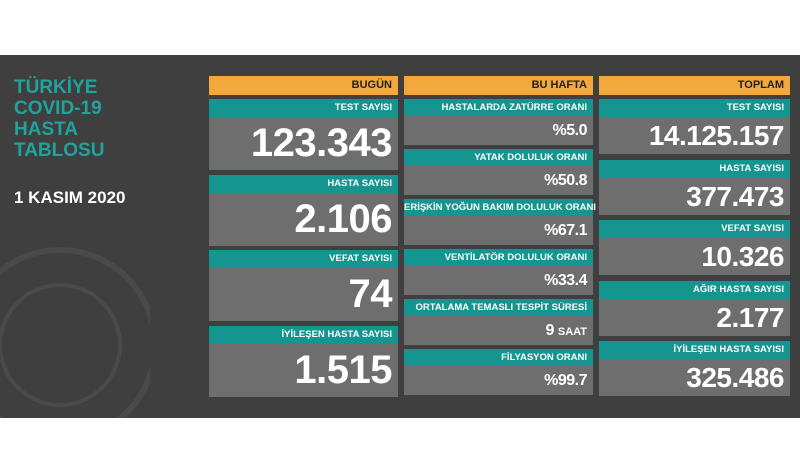 The image size is (800, 463). I want to click on stat-value-box: 123.343, so click(303, 143).